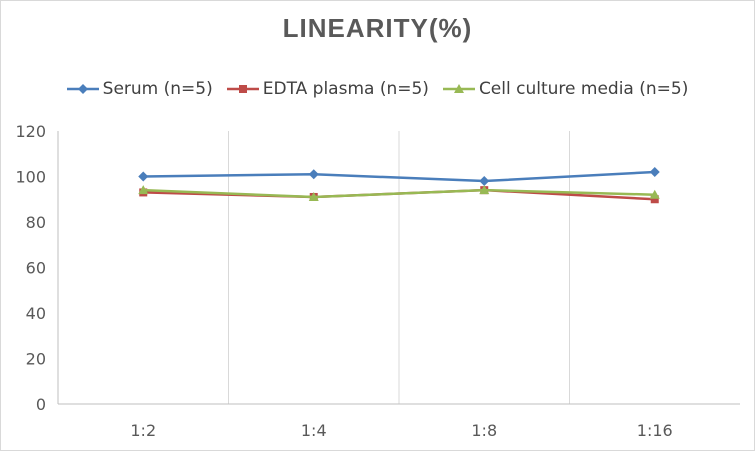 The height and width of the screenshot is (451, 755). I want to click on x-tick-label: 1:4, so click(314, 430).